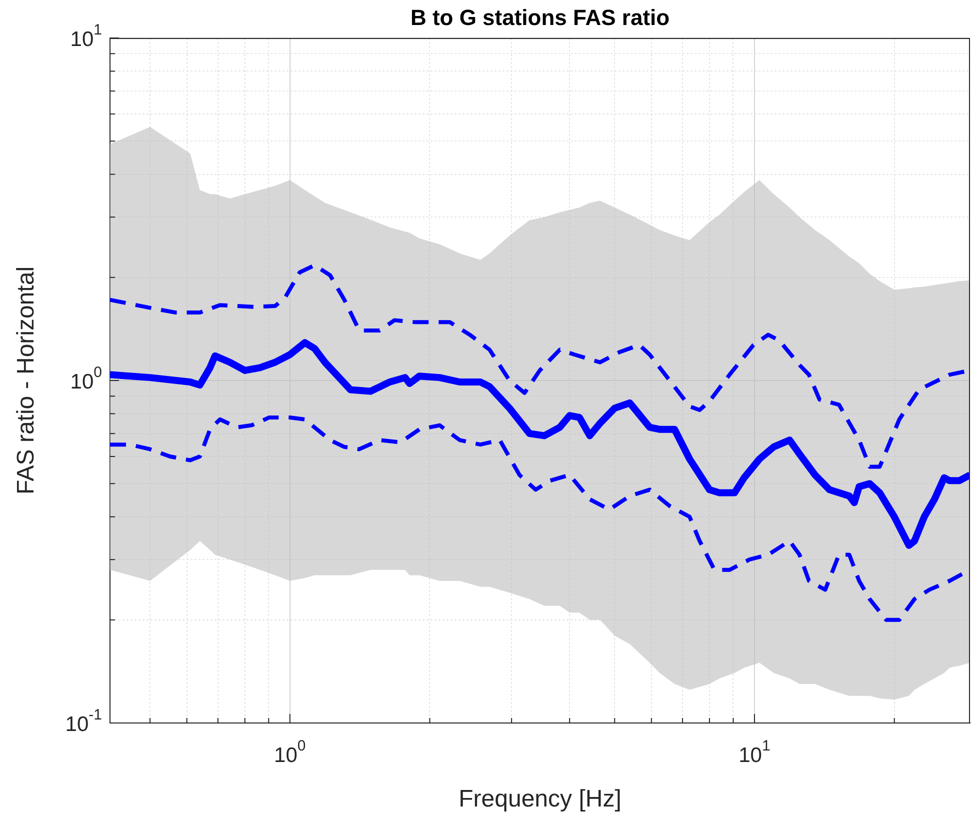 The image size is (971, 816). What do you see at coordinates (540, 799) in the screenshot?
I see `x-axis-title: Frequency [Hz]` at bounding box center [540, 799].